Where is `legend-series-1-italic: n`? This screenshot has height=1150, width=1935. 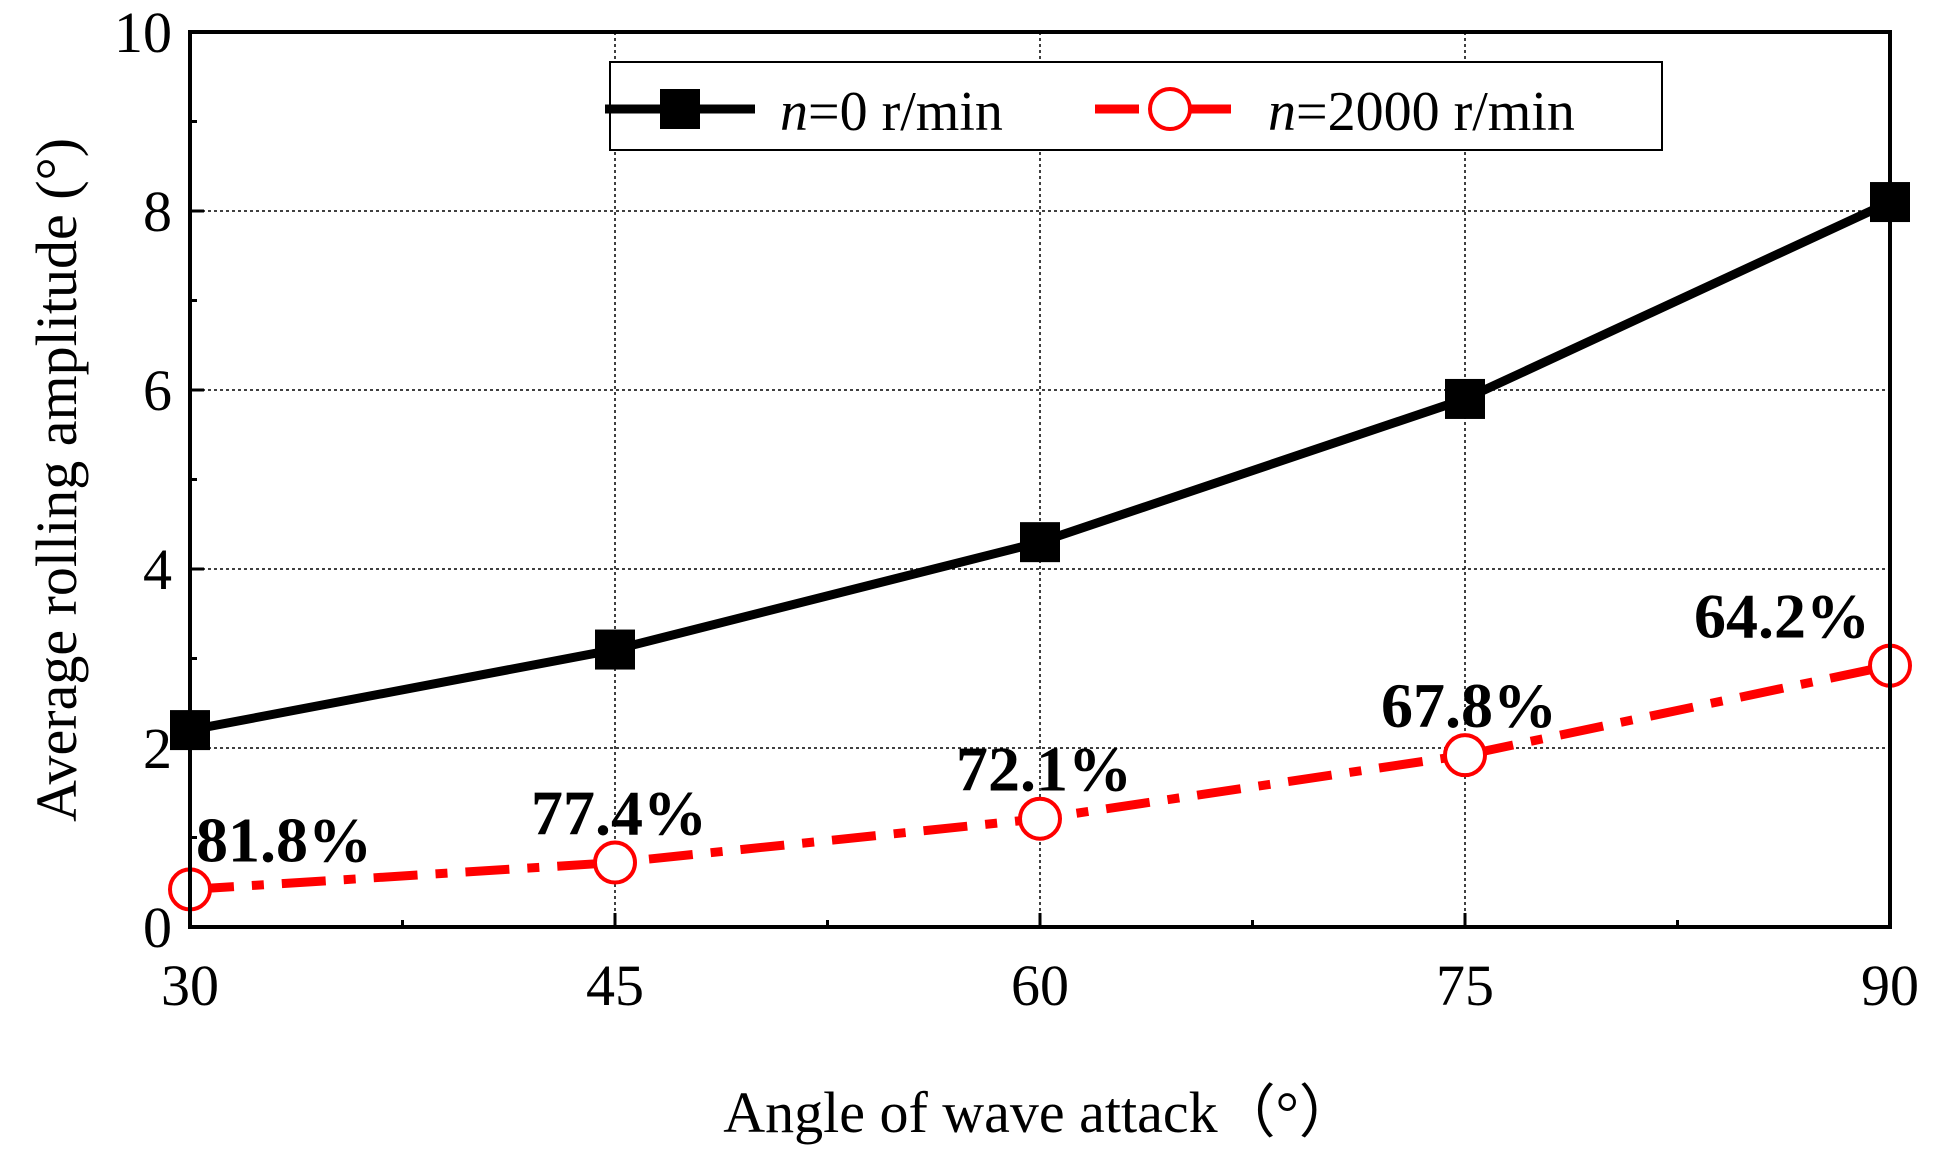 legend-series-1-italic: n is located at coordinates (794, 112).